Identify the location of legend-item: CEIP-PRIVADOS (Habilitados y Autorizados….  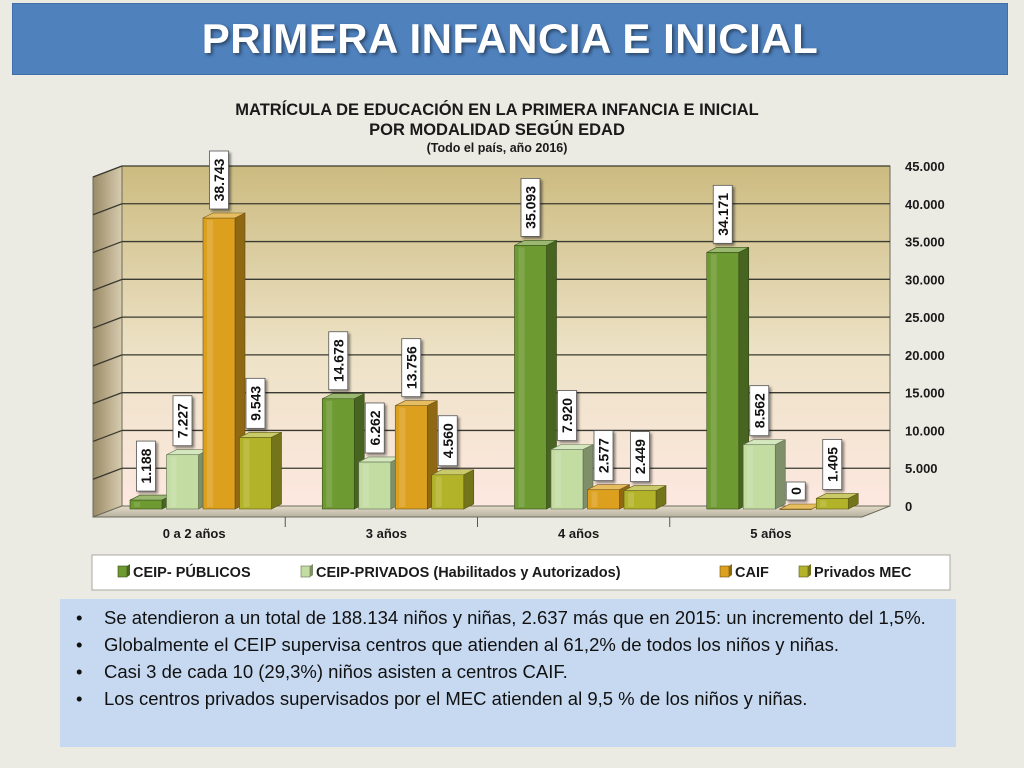
(460, 572).